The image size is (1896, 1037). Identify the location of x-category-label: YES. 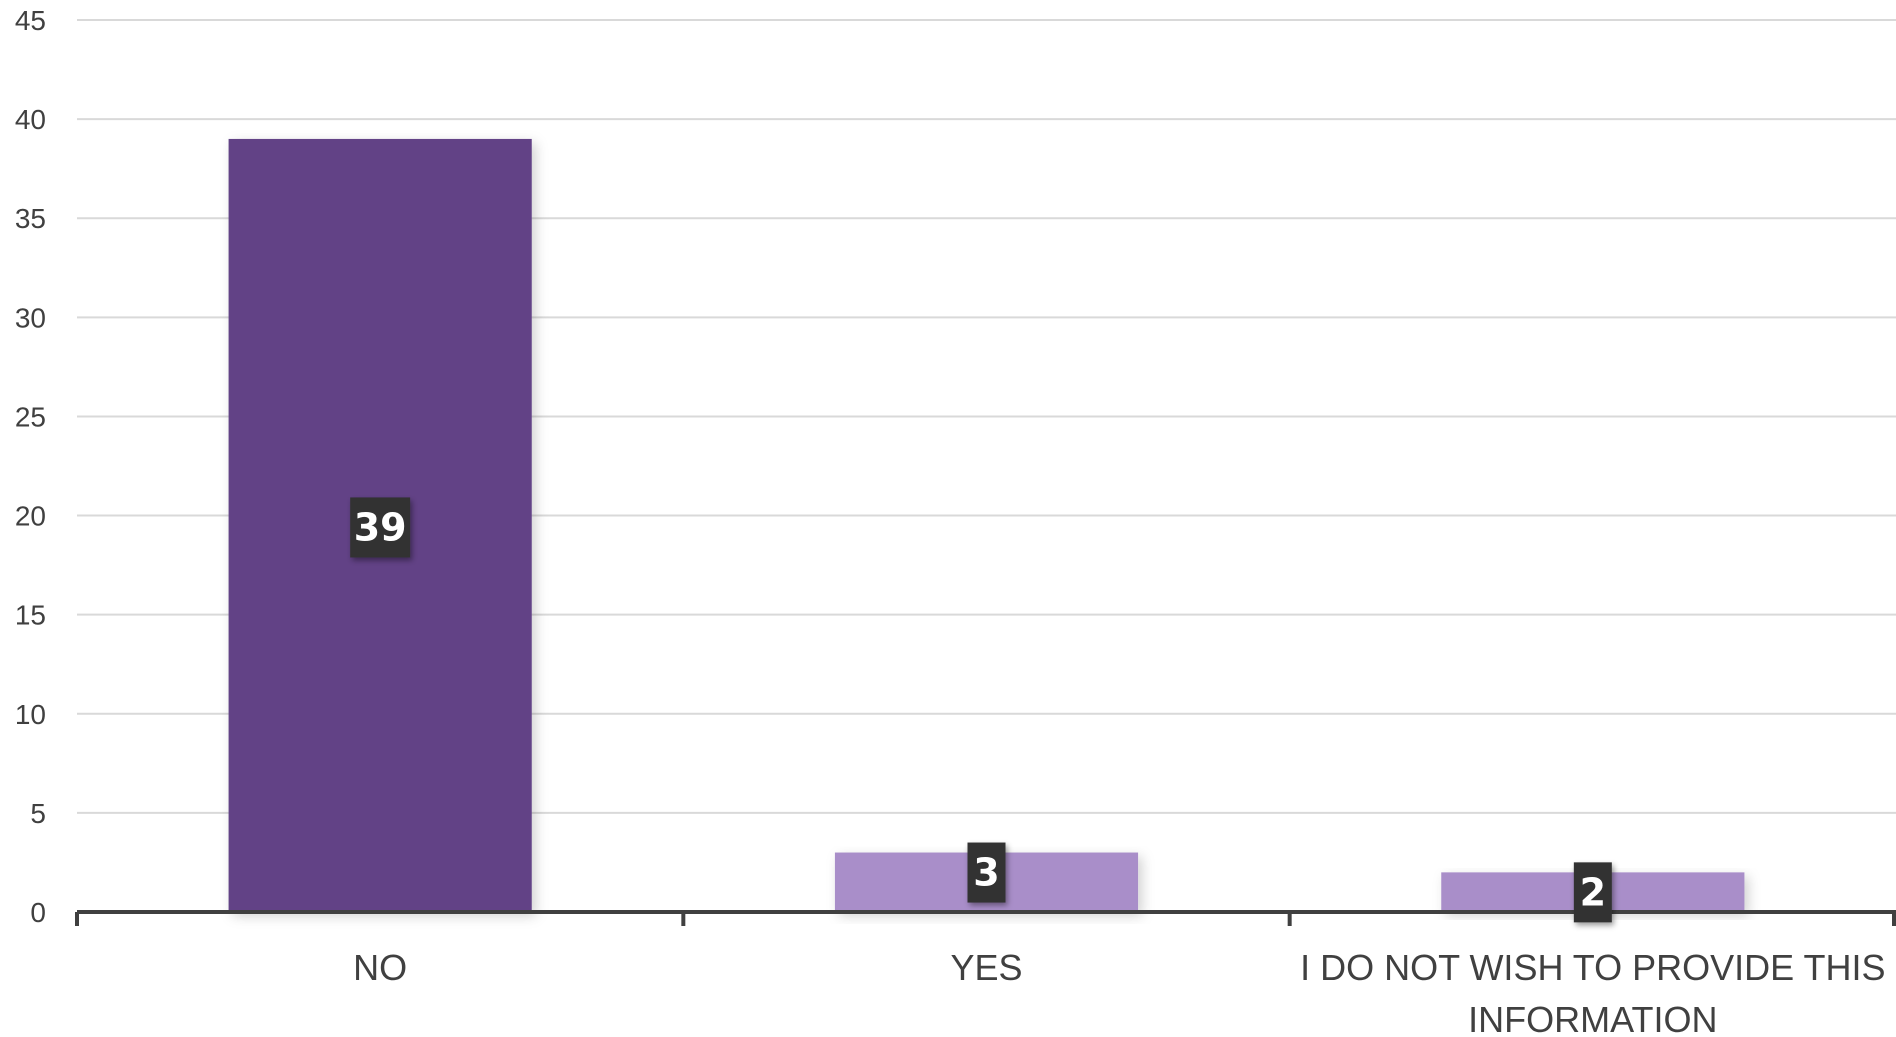
(986, 967).